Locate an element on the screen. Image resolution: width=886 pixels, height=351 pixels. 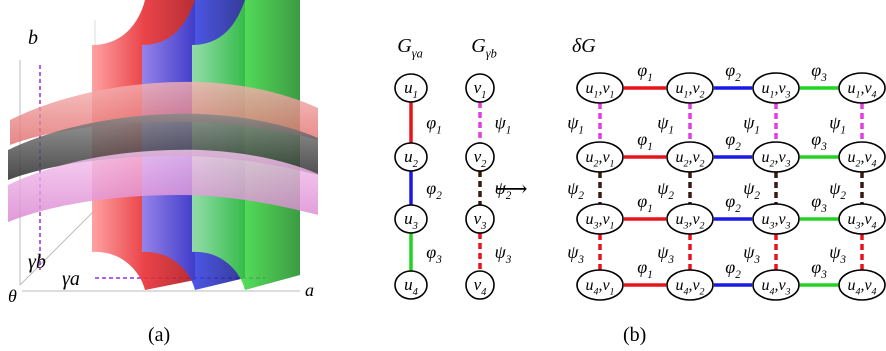
product-node-label: u2​,v2​ is located at coordinates (689, 159).